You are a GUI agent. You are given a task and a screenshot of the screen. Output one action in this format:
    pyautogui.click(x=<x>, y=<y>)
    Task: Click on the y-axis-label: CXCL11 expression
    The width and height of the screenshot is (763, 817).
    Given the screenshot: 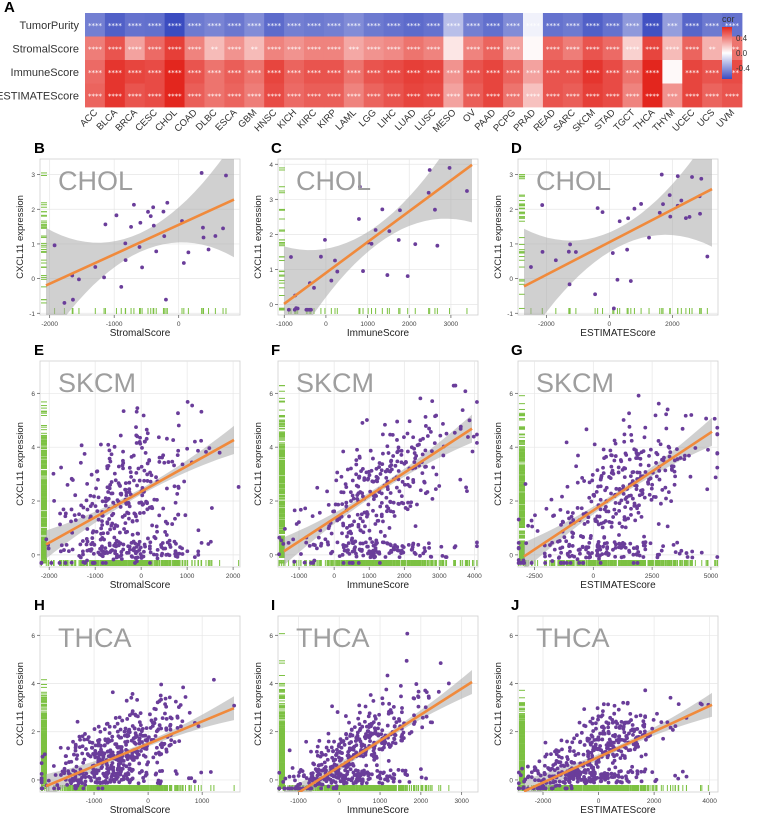 What is the action you would take?
    pyautogui.click(x=20, y=237)
    